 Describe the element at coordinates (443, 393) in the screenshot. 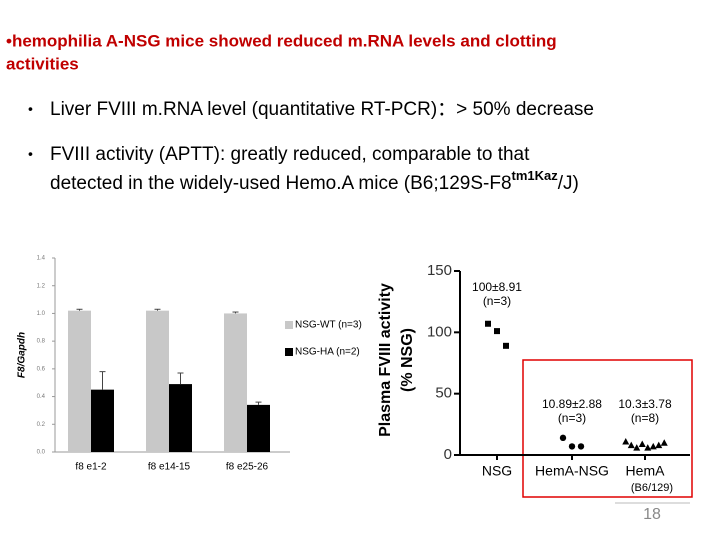

I see `y-tick-label: 50` at that location.